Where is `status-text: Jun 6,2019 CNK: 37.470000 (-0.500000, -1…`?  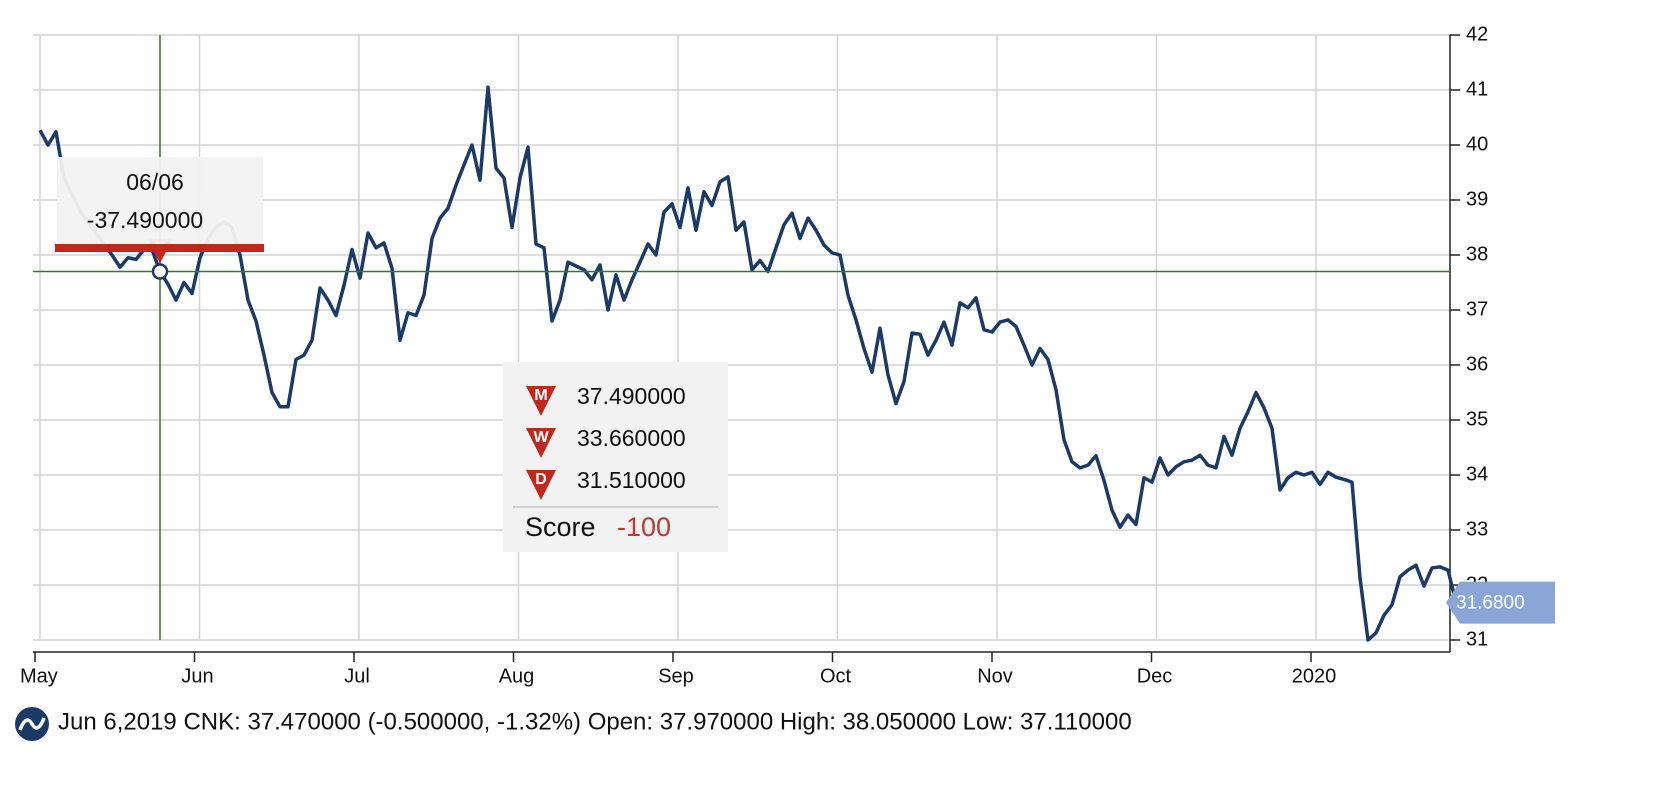
status-text: Jun 6,2019 CNK: 37.470000 (-0.500000, -1… is located at coordinates (595, 721).